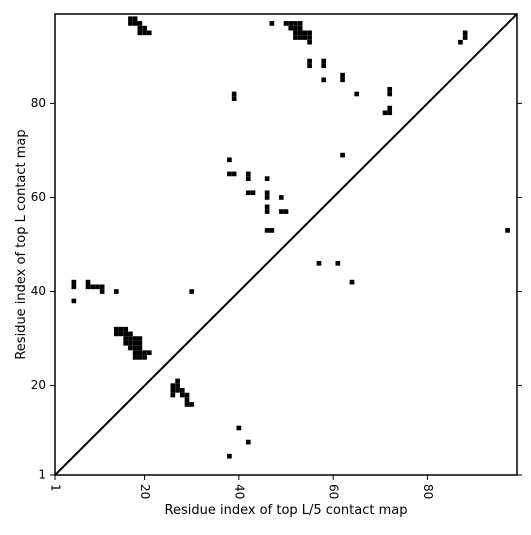 This screenshot has height=535, width=531. I want to click on x-axis-ticks: 1 20 40 60 80, so click(242, 487).